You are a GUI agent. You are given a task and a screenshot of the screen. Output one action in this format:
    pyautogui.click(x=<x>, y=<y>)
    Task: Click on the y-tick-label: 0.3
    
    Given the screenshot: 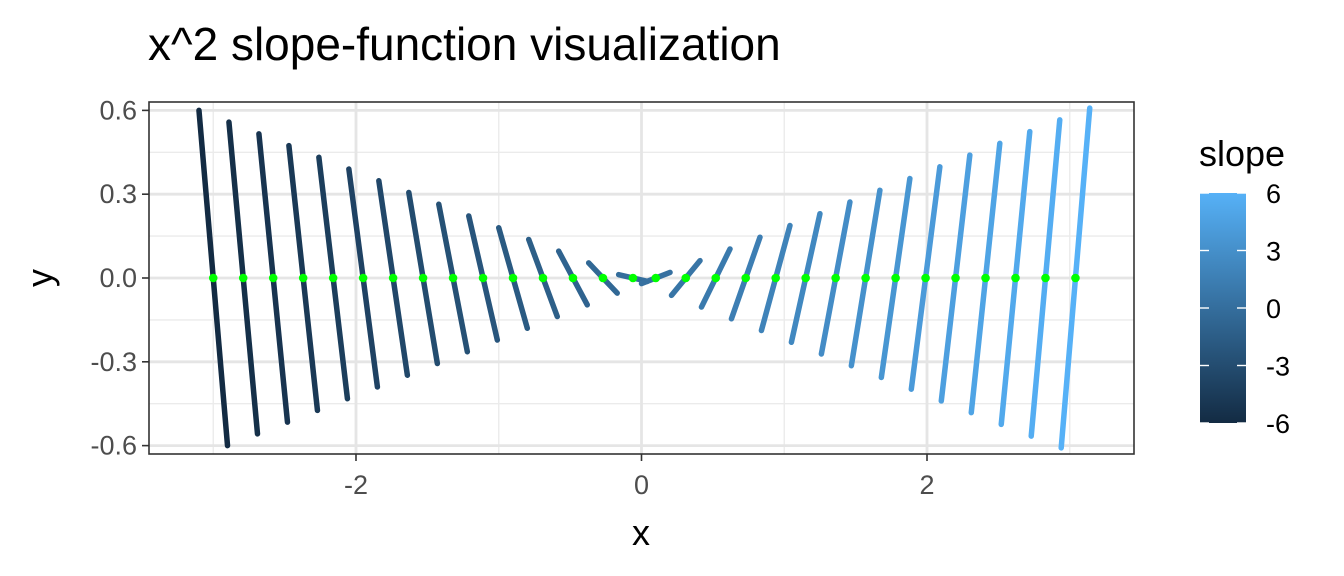 What is the action you would take?
    pyautogui.click(x=118, y=194)
    